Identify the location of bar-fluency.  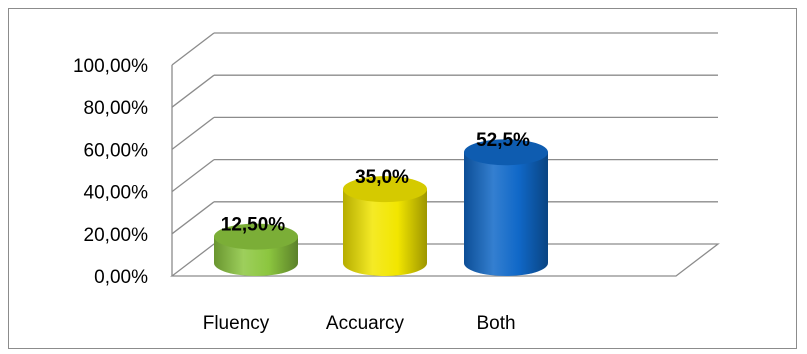
(256, 249).